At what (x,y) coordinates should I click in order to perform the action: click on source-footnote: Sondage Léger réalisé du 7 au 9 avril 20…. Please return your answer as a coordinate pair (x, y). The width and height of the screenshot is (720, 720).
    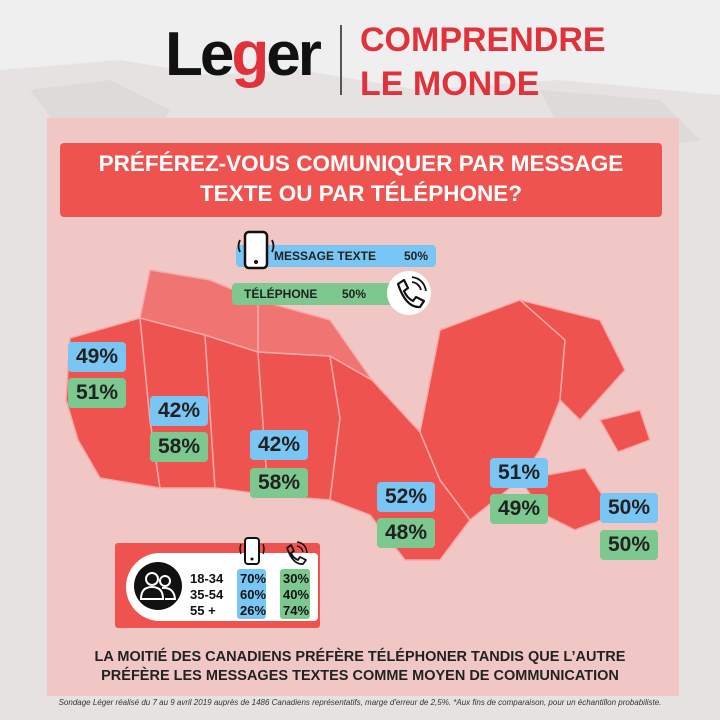
    Looking at the image, I should click on (360, 702).